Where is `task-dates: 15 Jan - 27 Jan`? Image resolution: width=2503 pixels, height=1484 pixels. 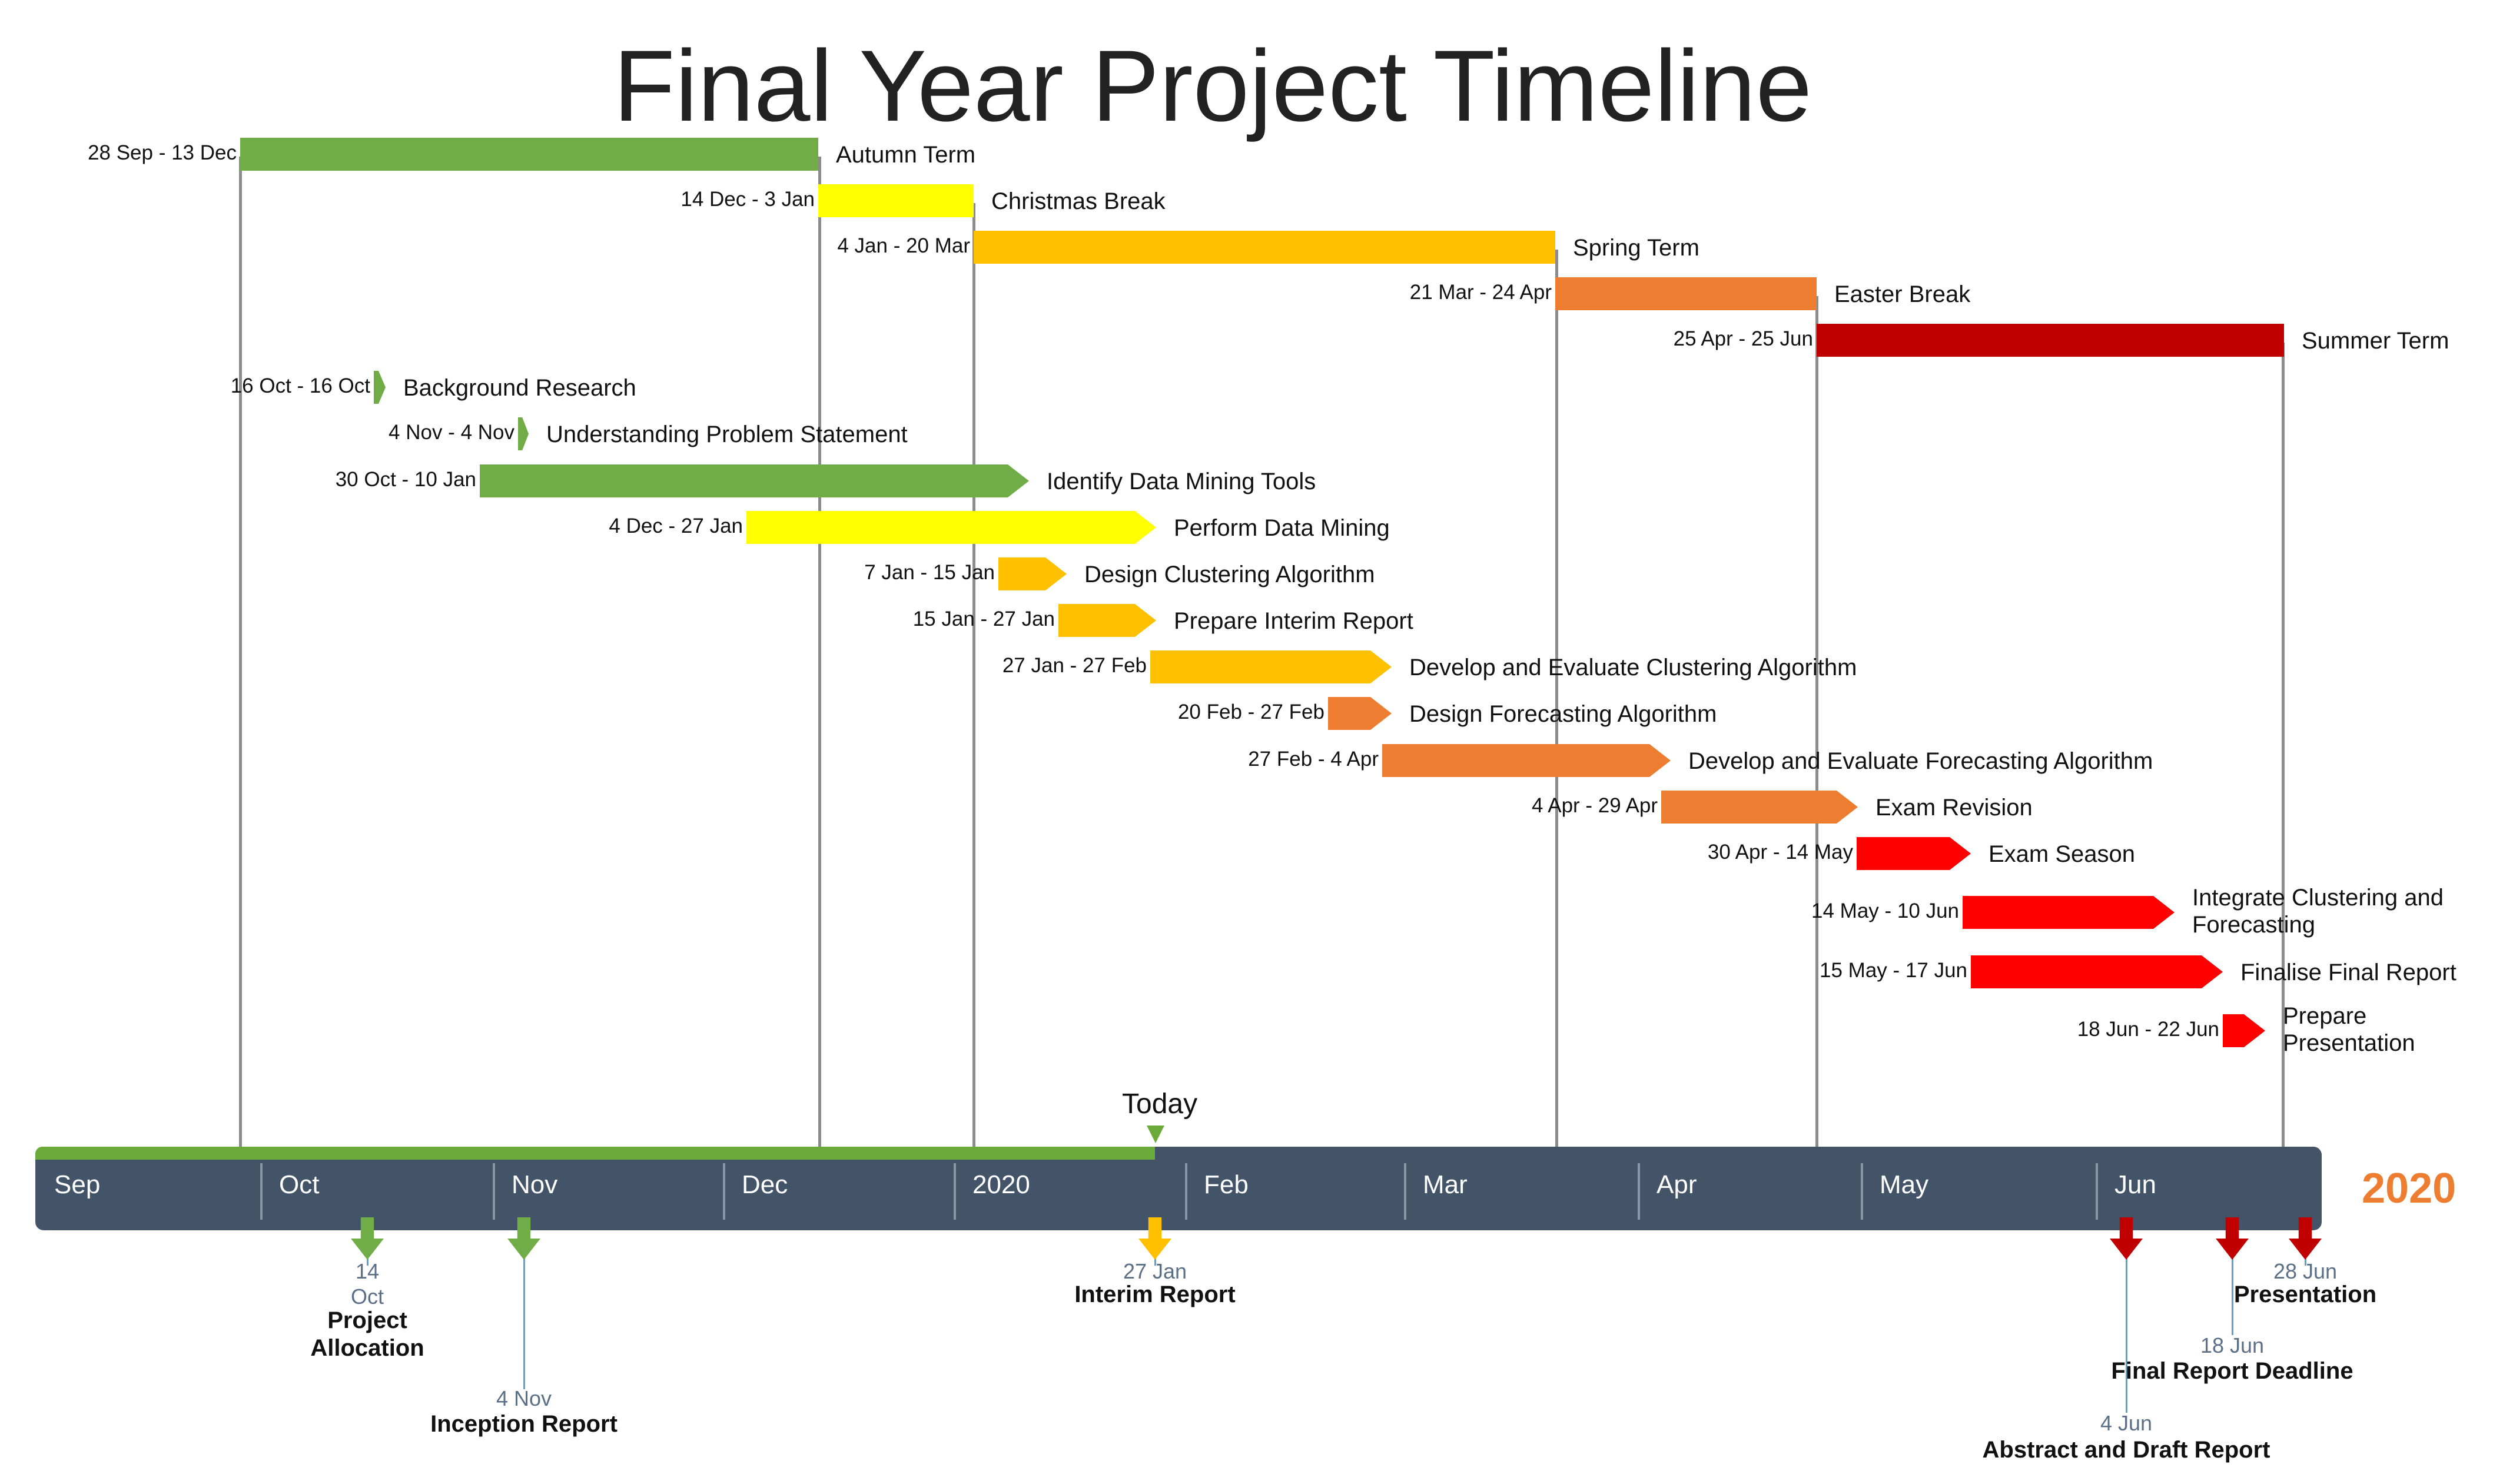
task-dates: 15 Jan - 27 Jan is located at coordinates (983, 619).